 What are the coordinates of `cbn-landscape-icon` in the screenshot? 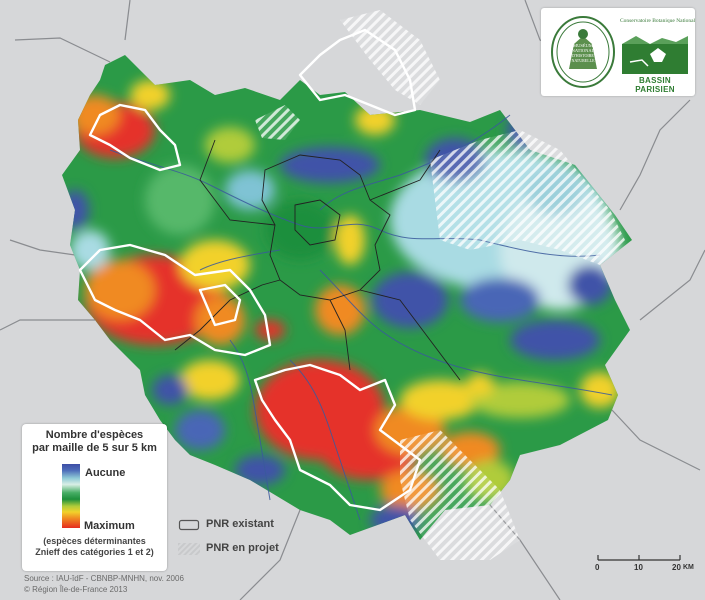 It's located at (655, 55).